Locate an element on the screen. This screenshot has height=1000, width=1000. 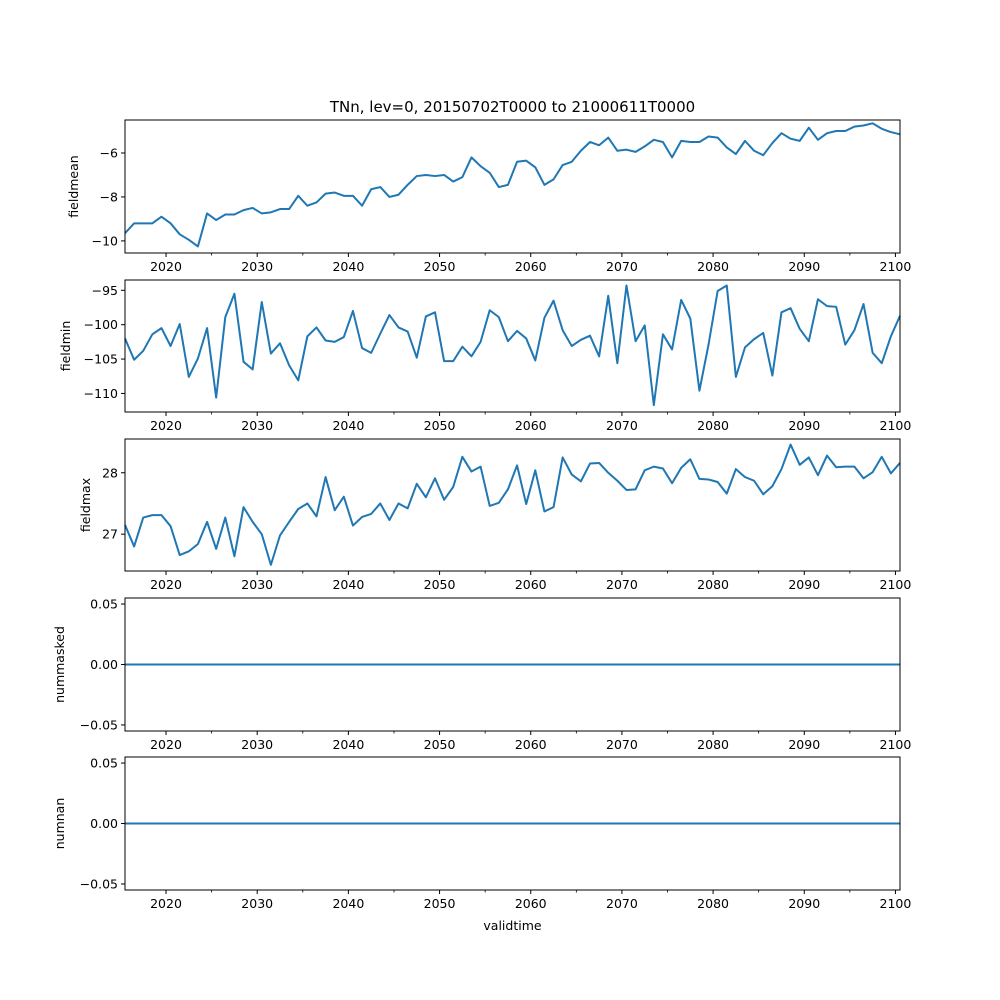
fieldmean-axes-frame is located at coordinates (512, 186).